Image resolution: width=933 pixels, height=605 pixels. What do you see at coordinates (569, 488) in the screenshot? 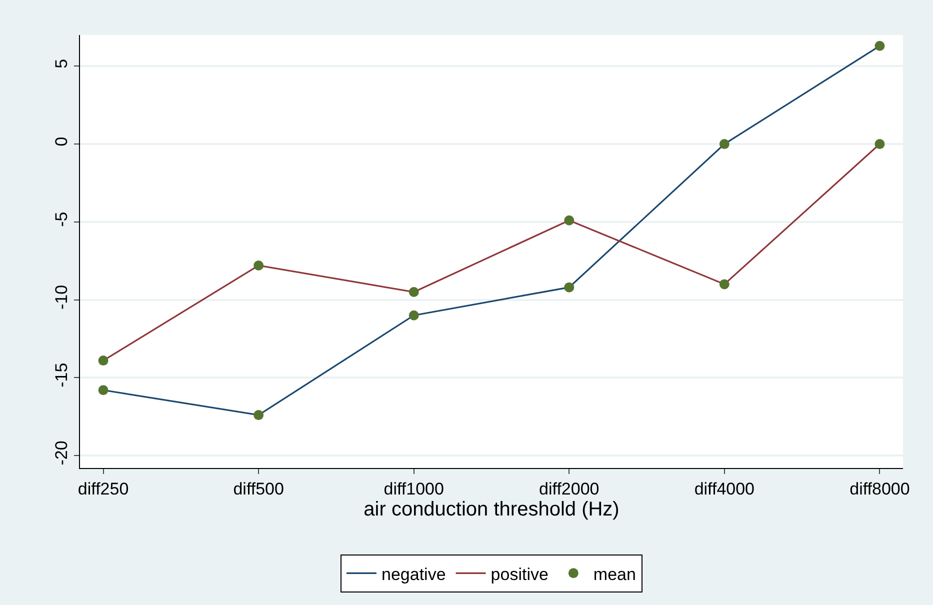
I see `x-tick-label: diff2000` at bounding box center [569, 488].